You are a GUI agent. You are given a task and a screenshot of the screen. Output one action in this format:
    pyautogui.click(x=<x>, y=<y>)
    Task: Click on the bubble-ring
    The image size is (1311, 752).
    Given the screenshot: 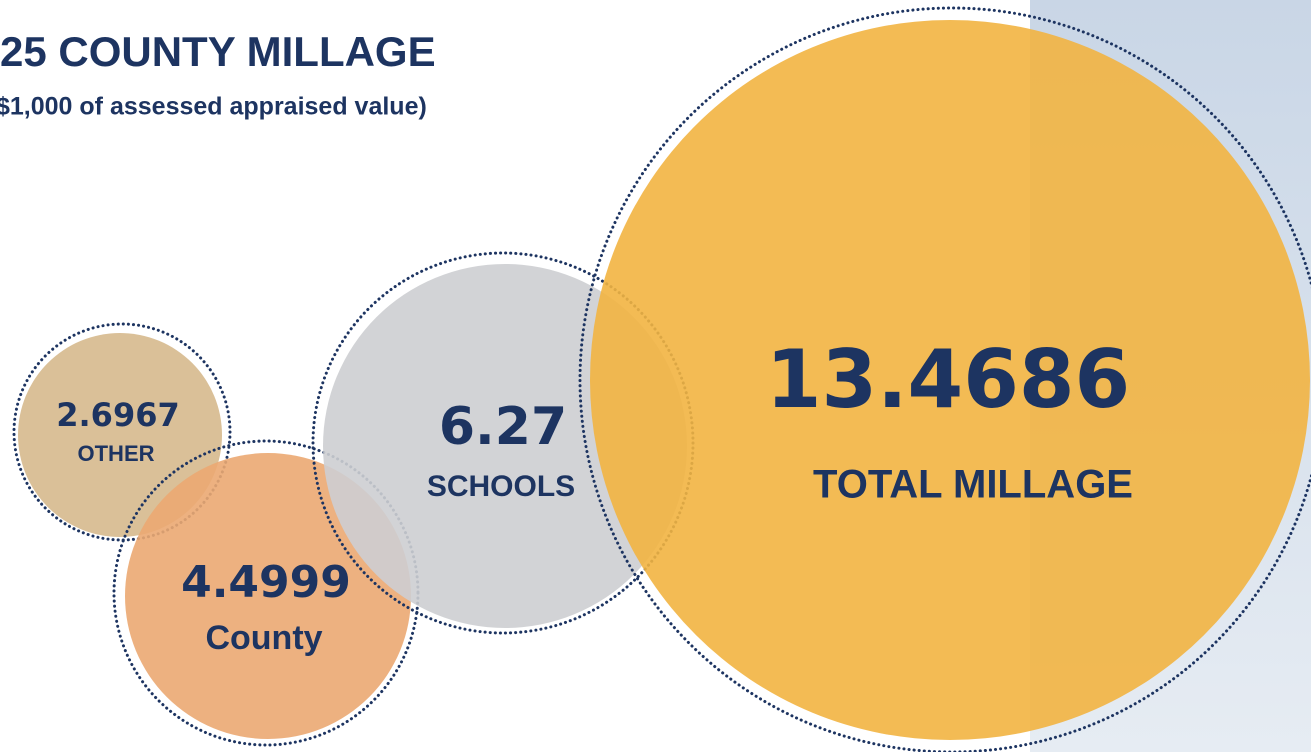 What is the action you would take?
    pyautogui.click(x=122, y=432)
    